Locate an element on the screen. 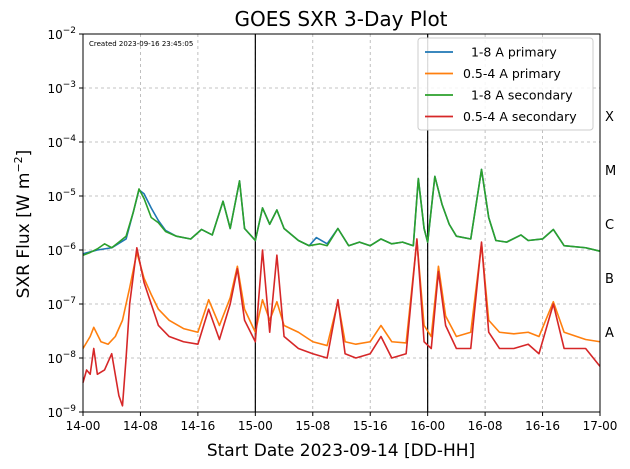 Image resolution: width=630 pixels, height=469 pixels. x-tick-label: 14-16 is located at coordinates (197, 426).